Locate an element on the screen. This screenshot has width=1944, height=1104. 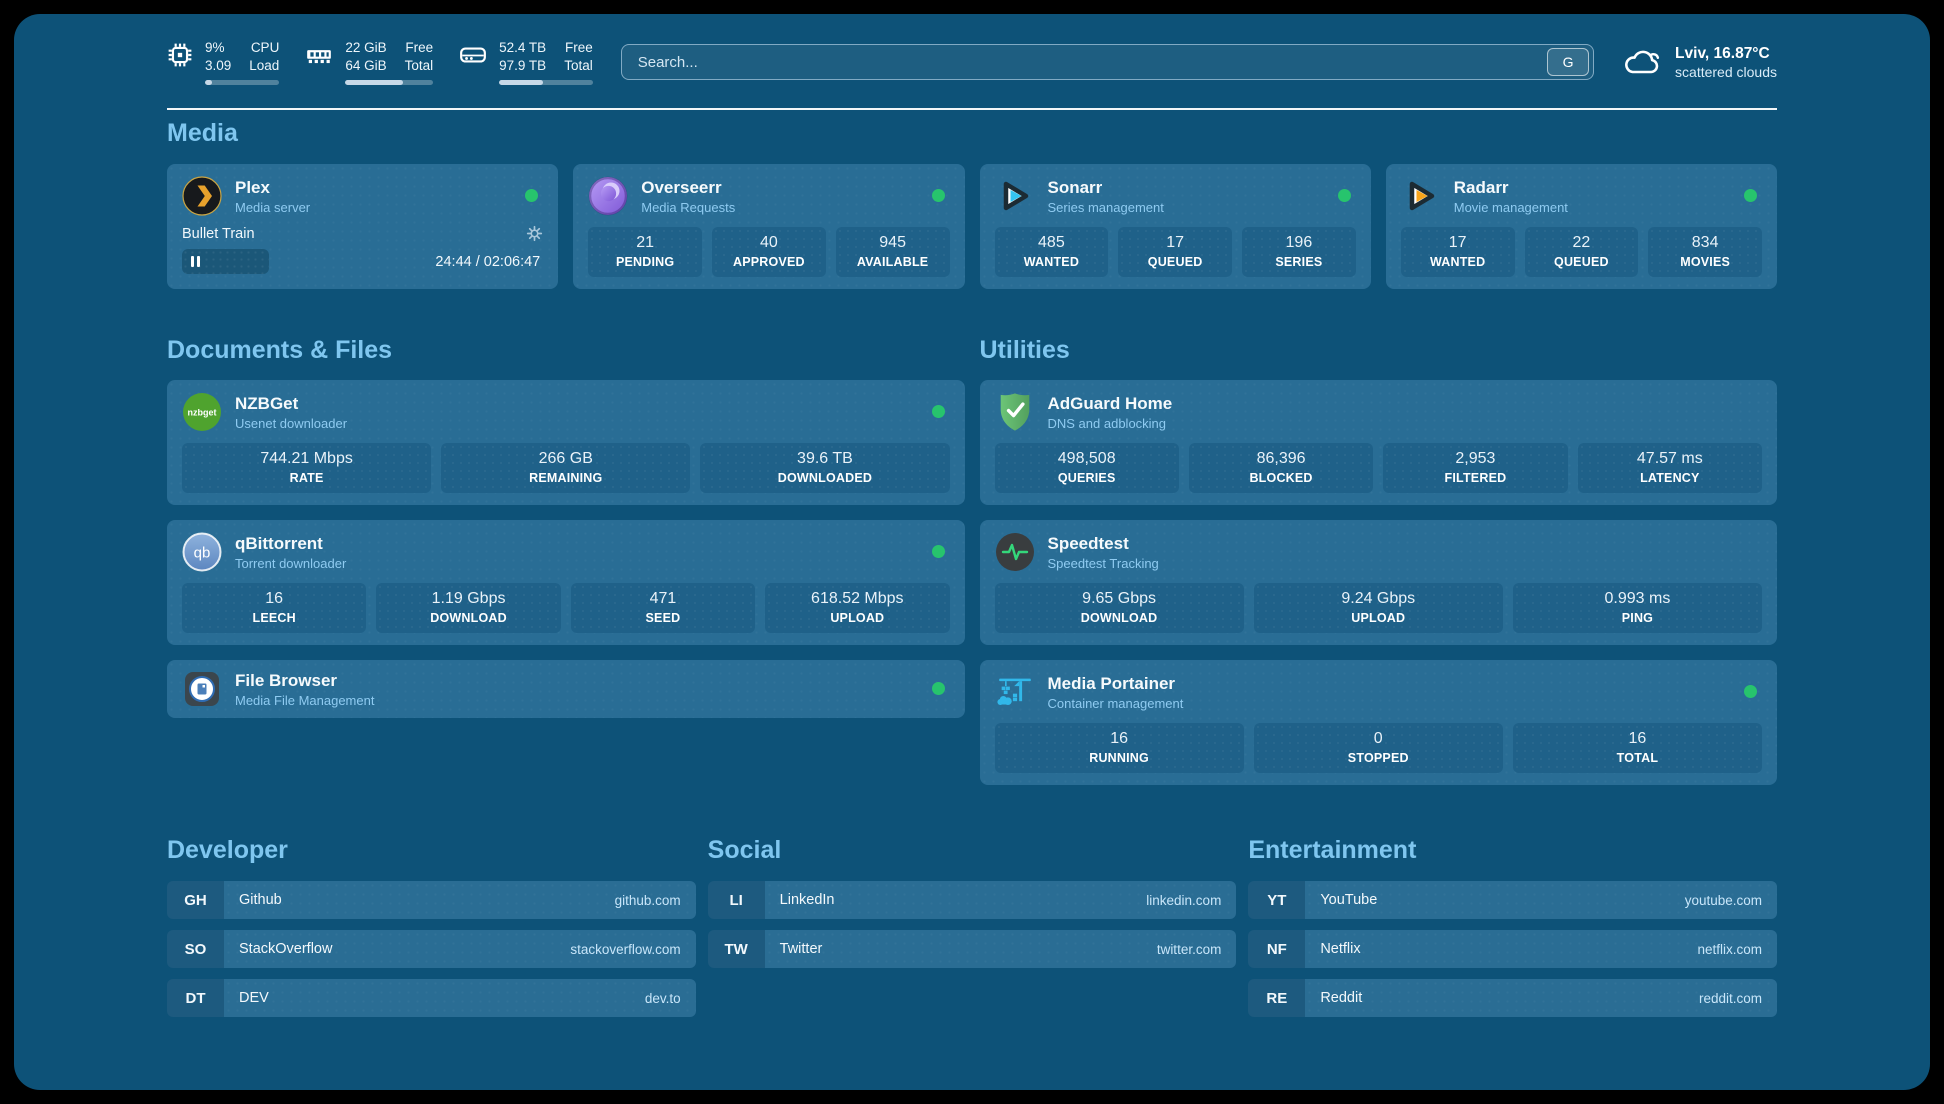
stat-label: STOPPED is located at coordinates (1378, 758).